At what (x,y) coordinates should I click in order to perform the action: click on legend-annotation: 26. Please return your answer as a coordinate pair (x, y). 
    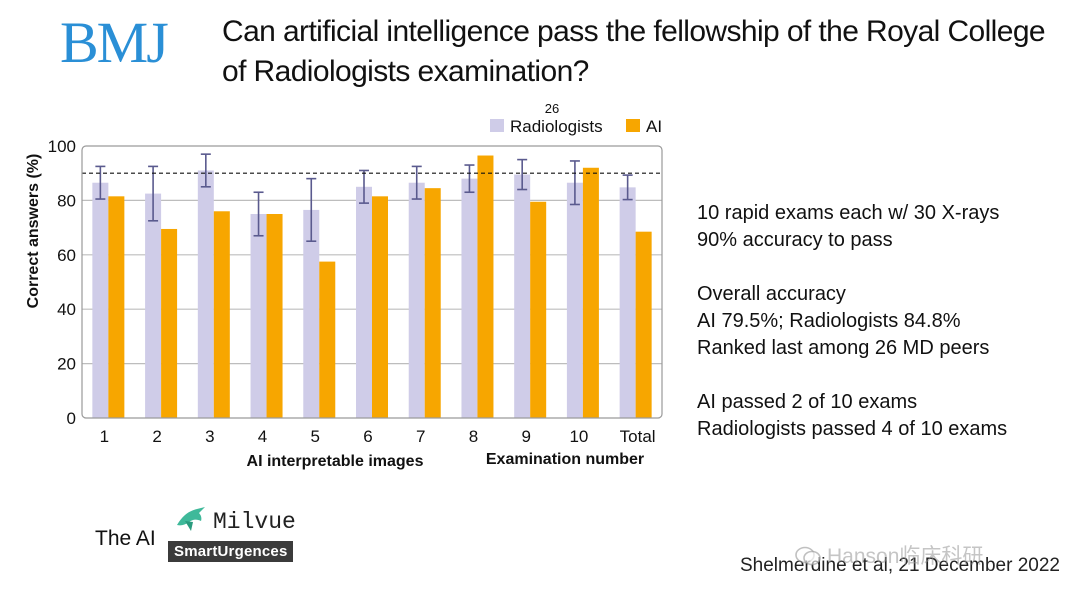
    Looking at the image, I should click on (552, 108).